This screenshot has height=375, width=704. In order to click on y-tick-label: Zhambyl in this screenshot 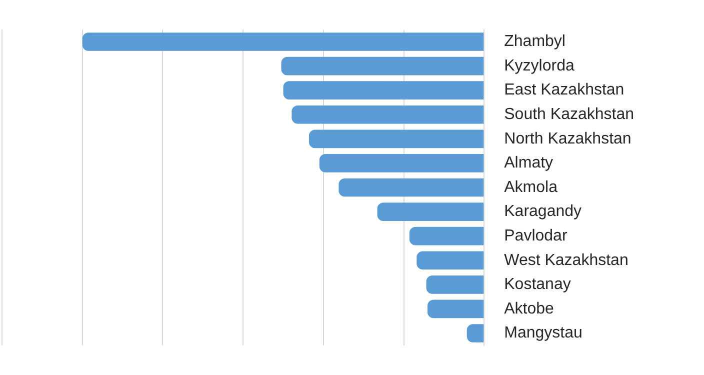, I will do `click(535, 41)`.